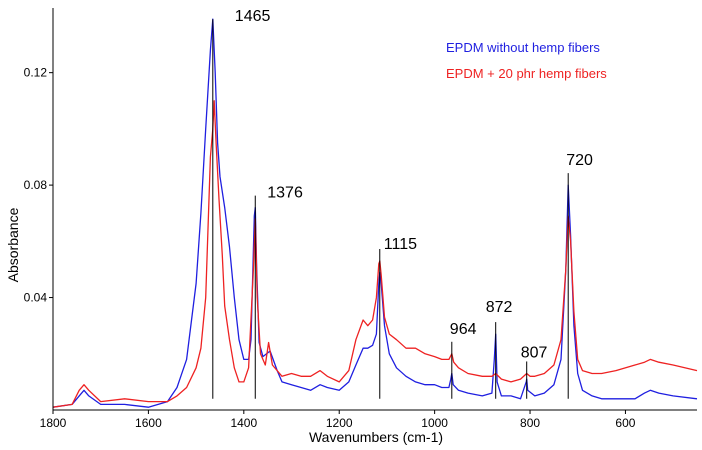  Describe the element at coordinates (285, 193) in the screenshot. I see `peak-label-1376: 1376` at that location.